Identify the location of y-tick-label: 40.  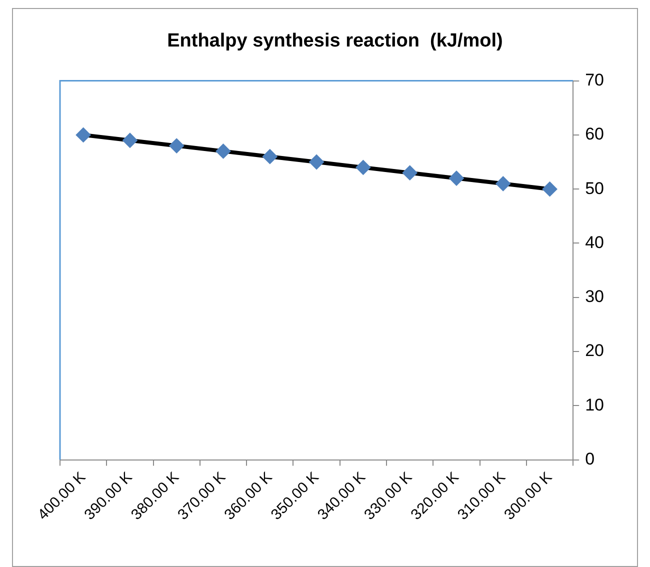
(594, 242).